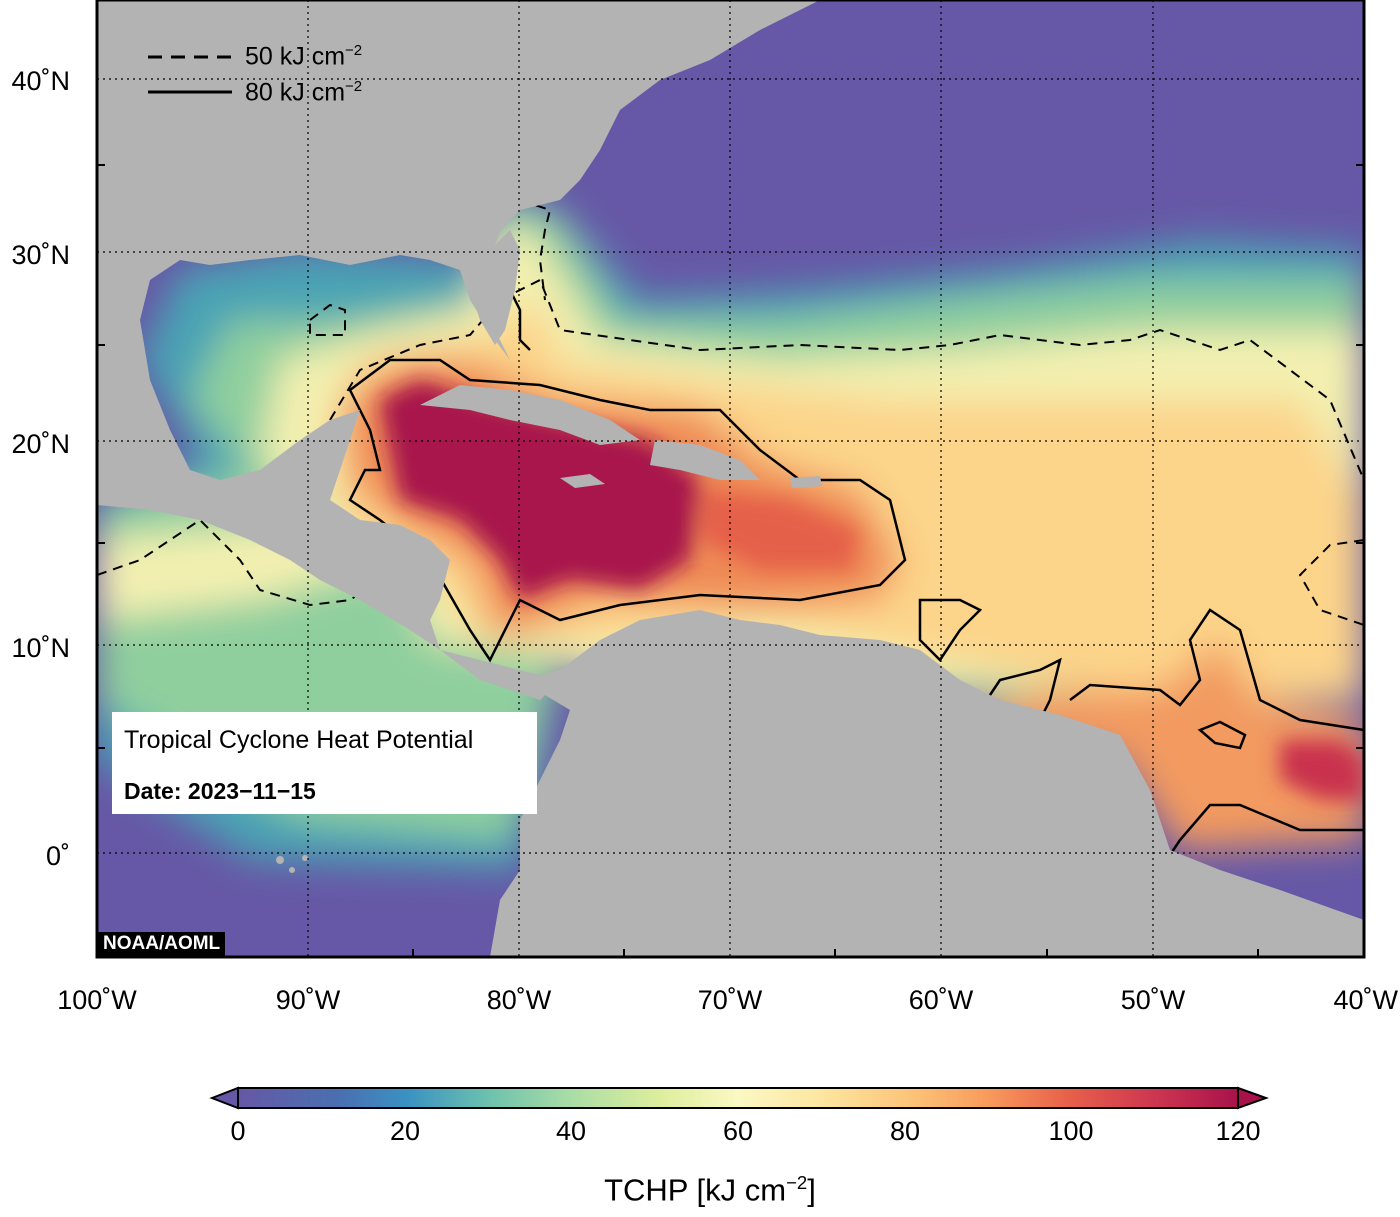 The width and height of the screenshot is (1400, 1217). What do you see at coordinates (730, 1000) in the screenshot?
I see `lon-label-70w: 70˚W` at bounding box center [730, 1000].